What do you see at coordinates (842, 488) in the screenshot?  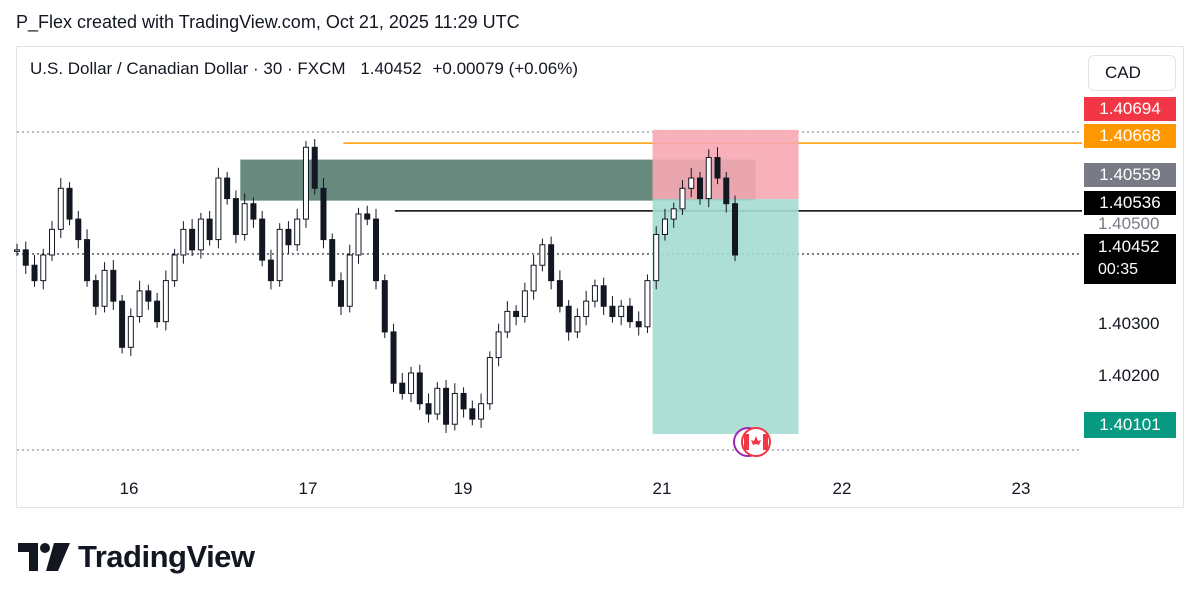 I see `x-tick-label: 22` at bounding box center [842, 488].